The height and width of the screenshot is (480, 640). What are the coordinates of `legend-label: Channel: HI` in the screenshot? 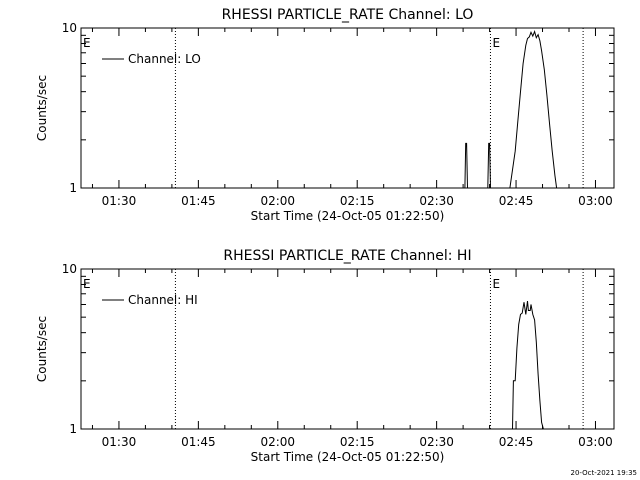 It's located at (163, 300).